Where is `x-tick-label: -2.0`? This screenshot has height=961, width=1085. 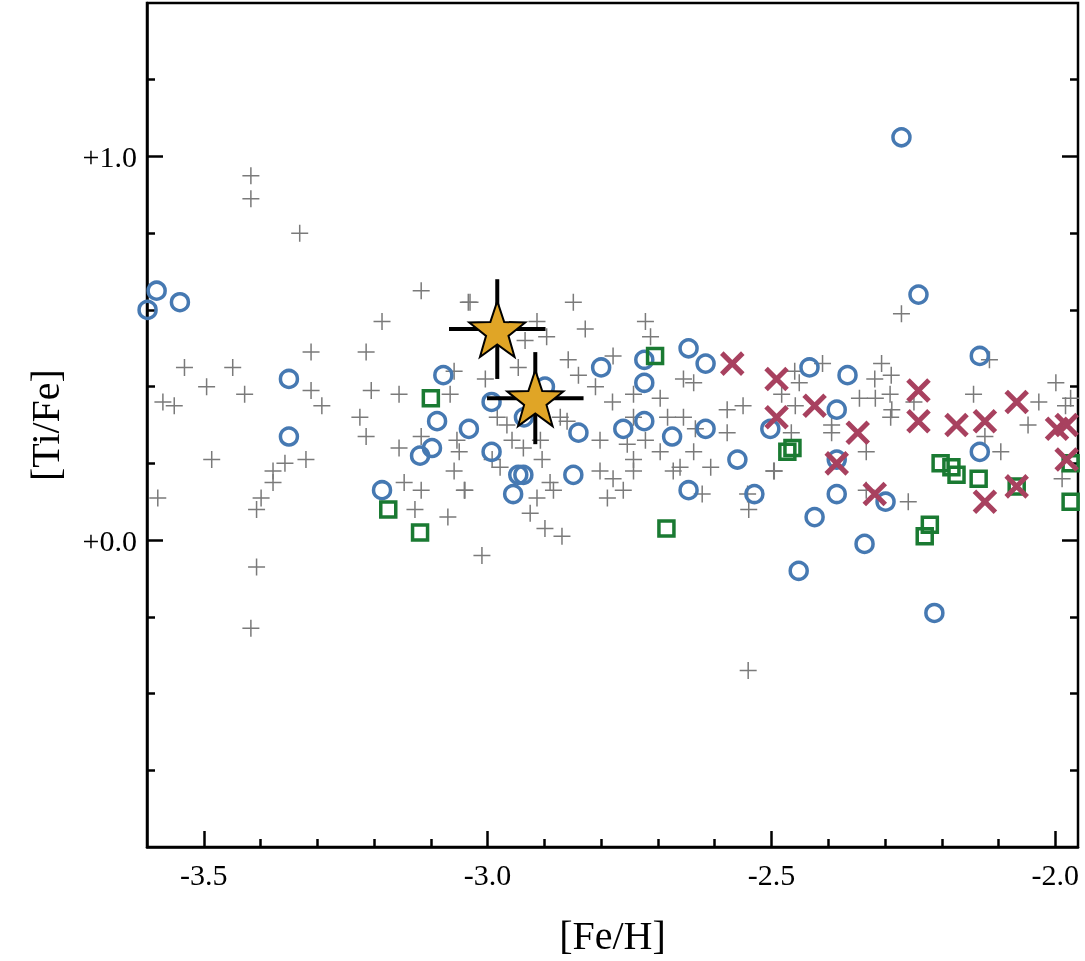
x-tick-label: -2.0 is located at coordinates (1055, 874).